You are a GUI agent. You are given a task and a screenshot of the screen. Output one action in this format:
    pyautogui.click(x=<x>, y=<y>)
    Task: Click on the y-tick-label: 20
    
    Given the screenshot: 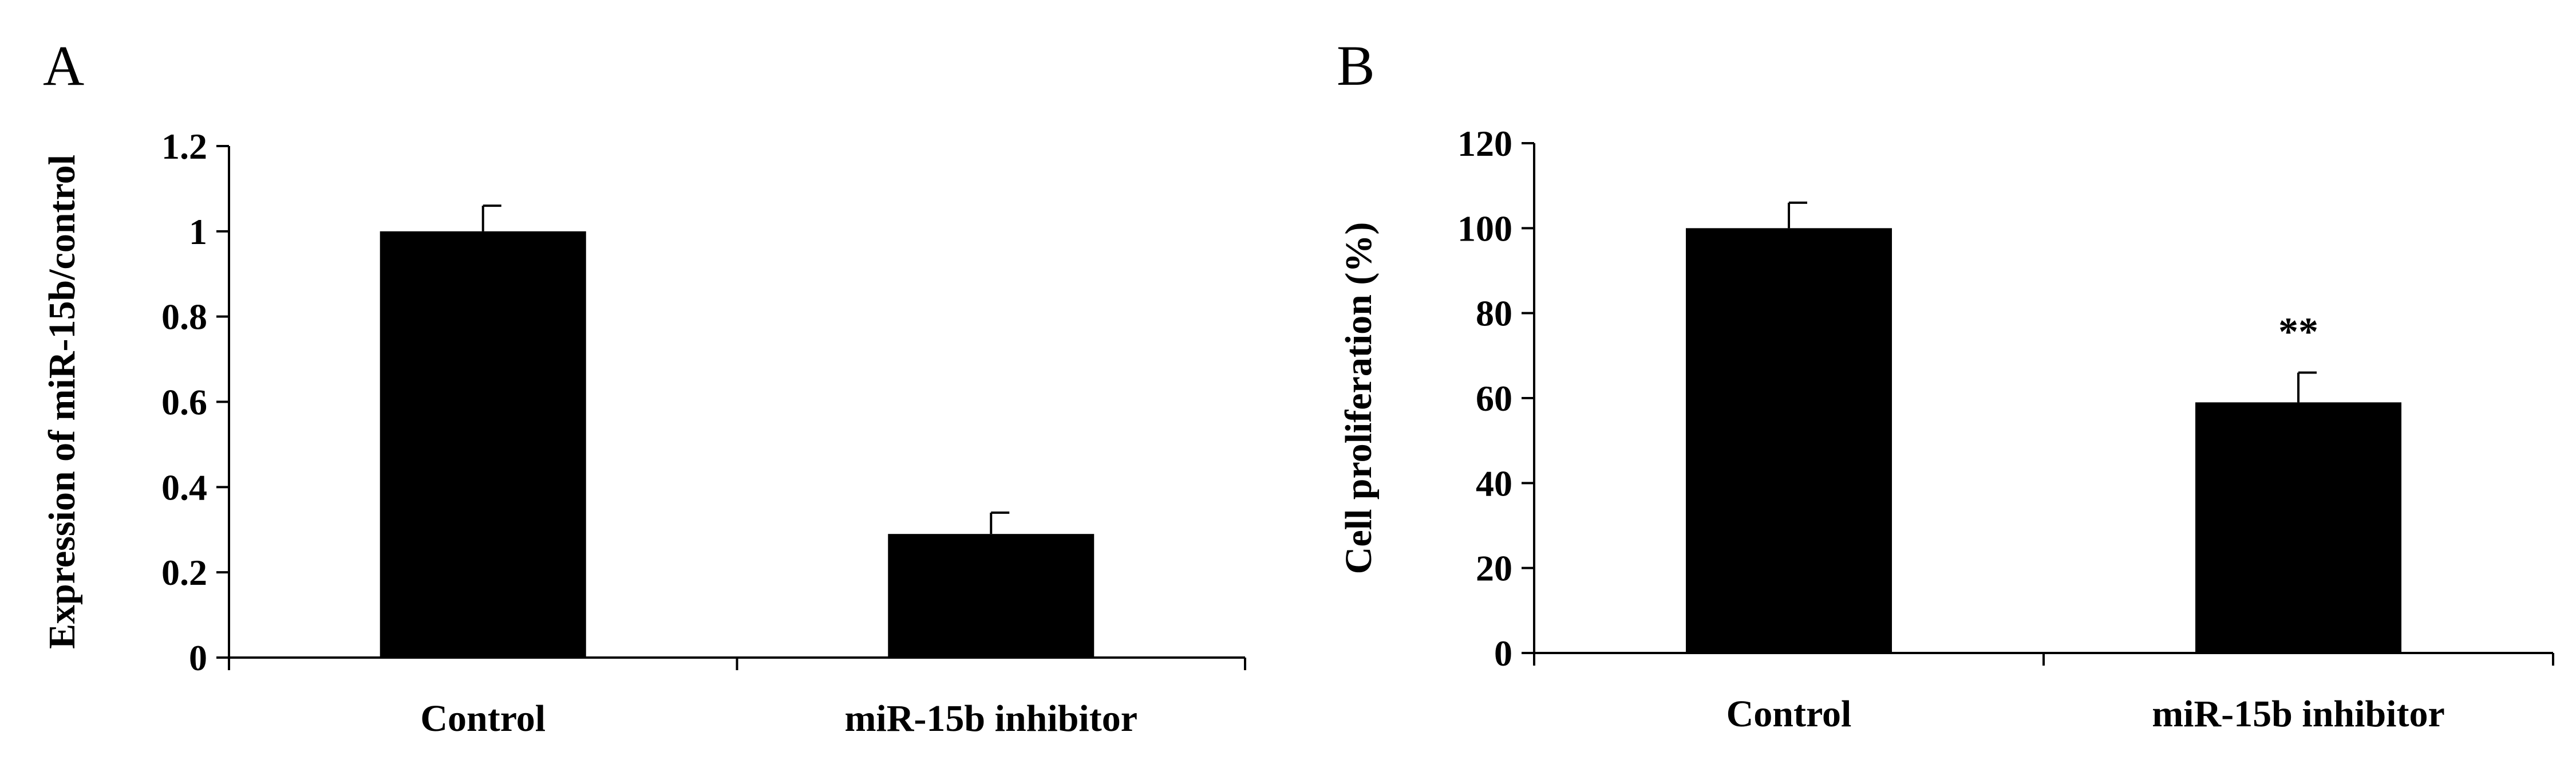 What is the action you would take?
    pyautogui.click(x=1494, y=568)
    